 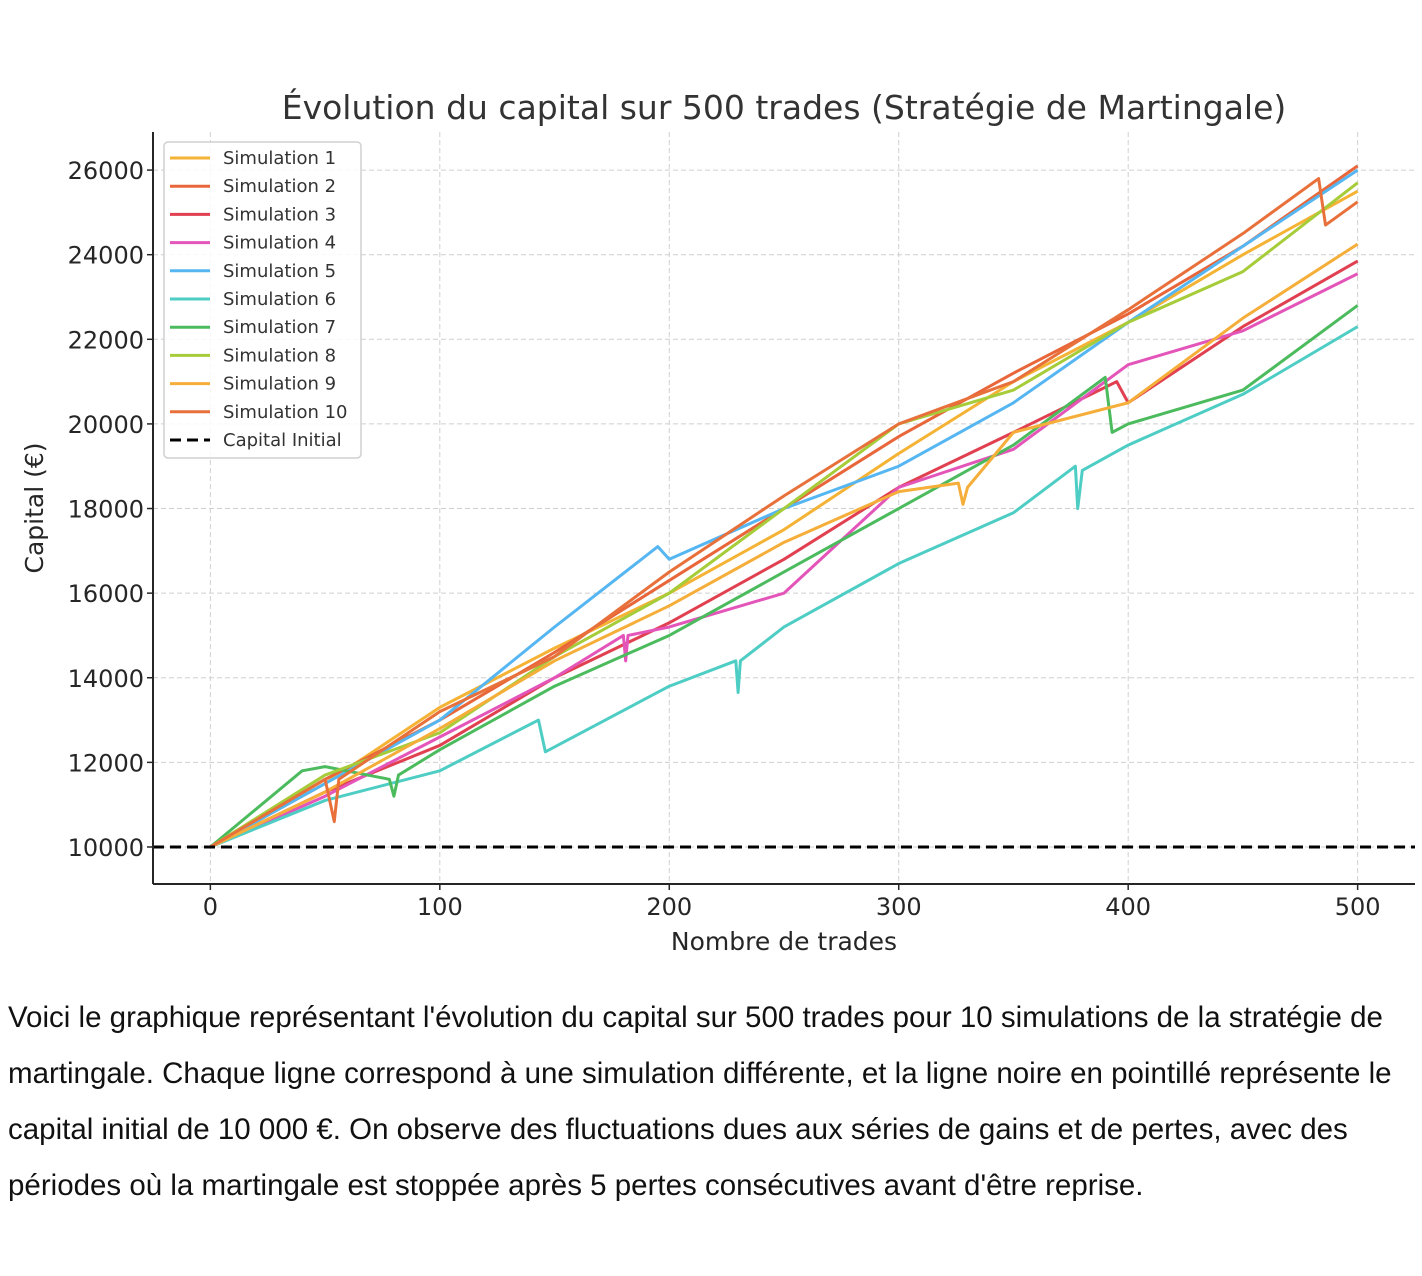 I want to click on legend-label: Capital Initial, so click(x=282, y=440).